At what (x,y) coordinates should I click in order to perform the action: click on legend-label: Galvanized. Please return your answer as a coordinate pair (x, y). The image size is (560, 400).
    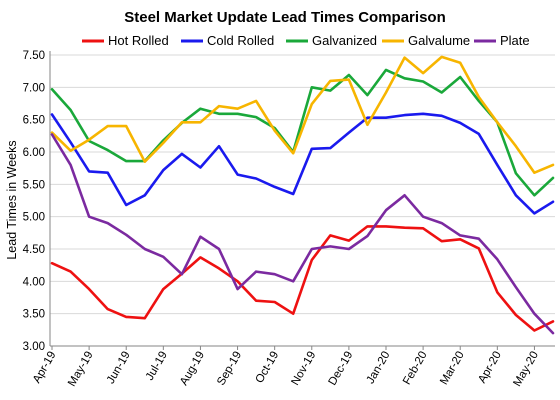
    Looking at the image, I should click on (344, 40).